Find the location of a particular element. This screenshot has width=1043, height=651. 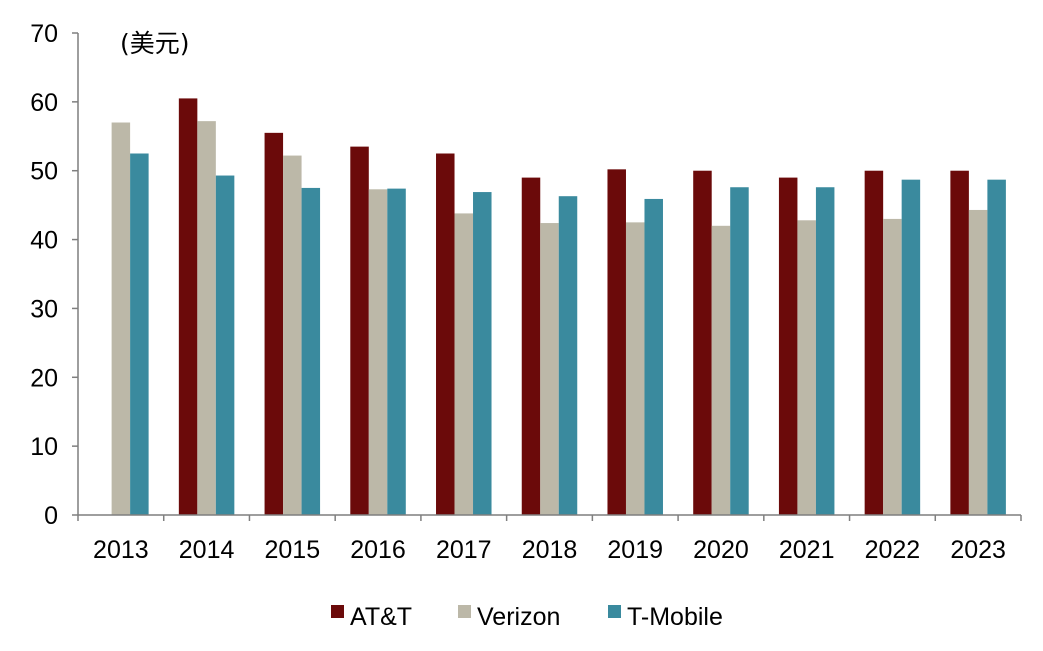

x-tick-label: 2018 is located at coordinates (550, 550).